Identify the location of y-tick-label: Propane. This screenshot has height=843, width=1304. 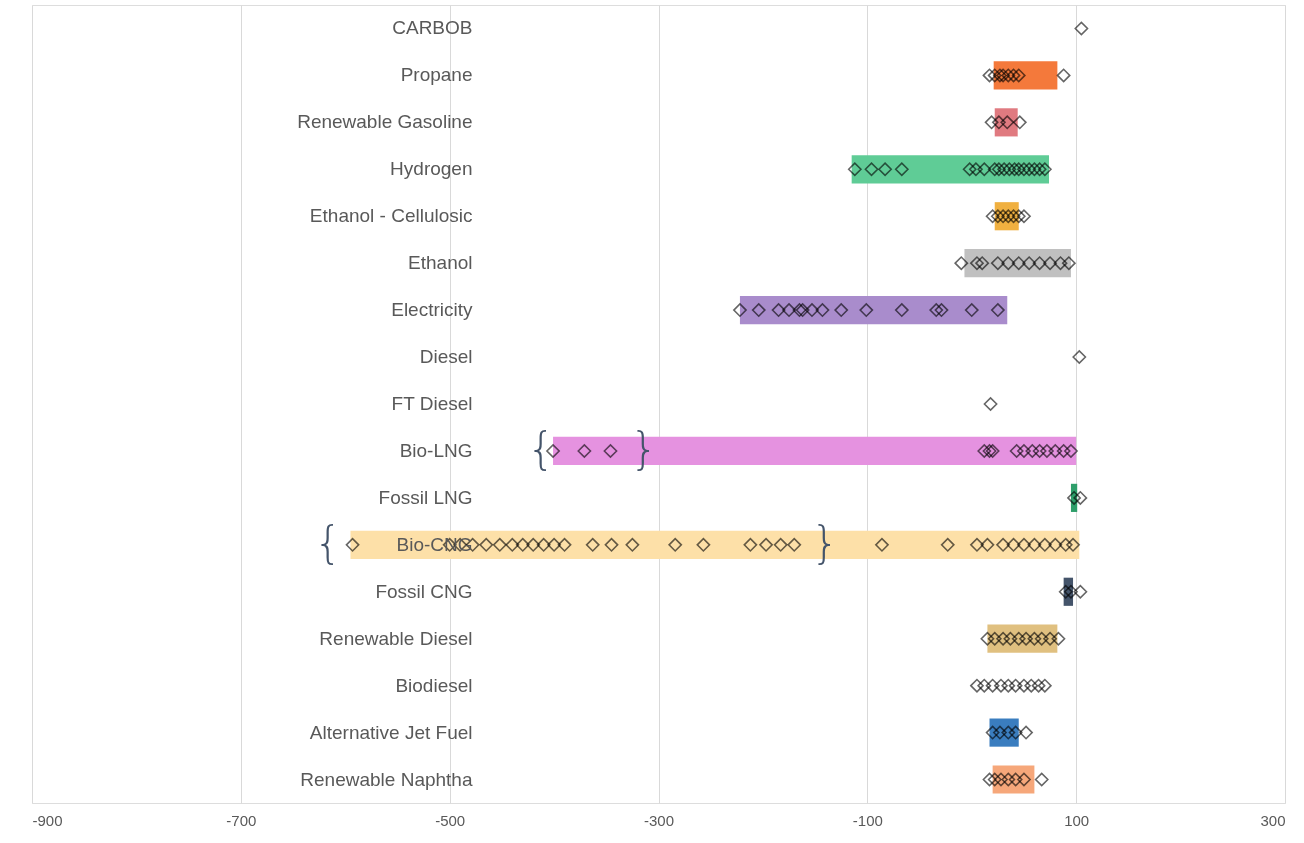
(436, 75).